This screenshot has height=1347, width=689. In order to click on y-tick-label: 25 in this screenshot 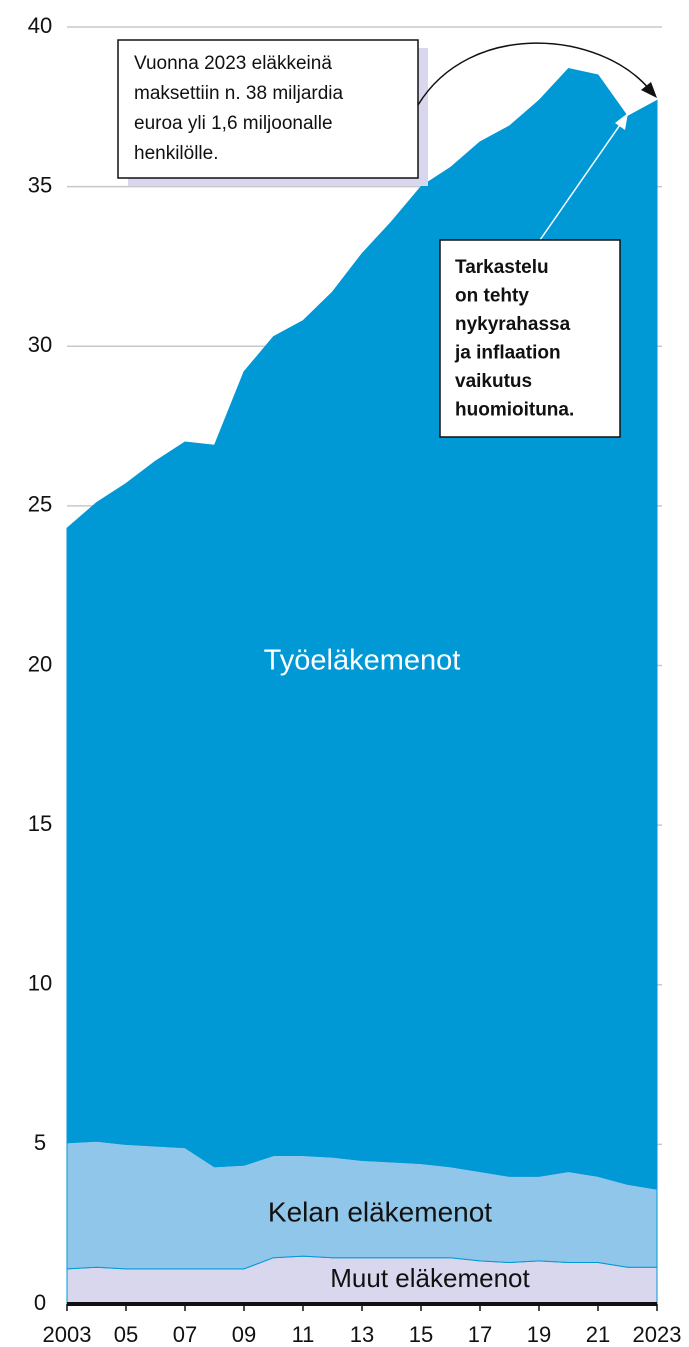, I will do `click(40, 504)`.